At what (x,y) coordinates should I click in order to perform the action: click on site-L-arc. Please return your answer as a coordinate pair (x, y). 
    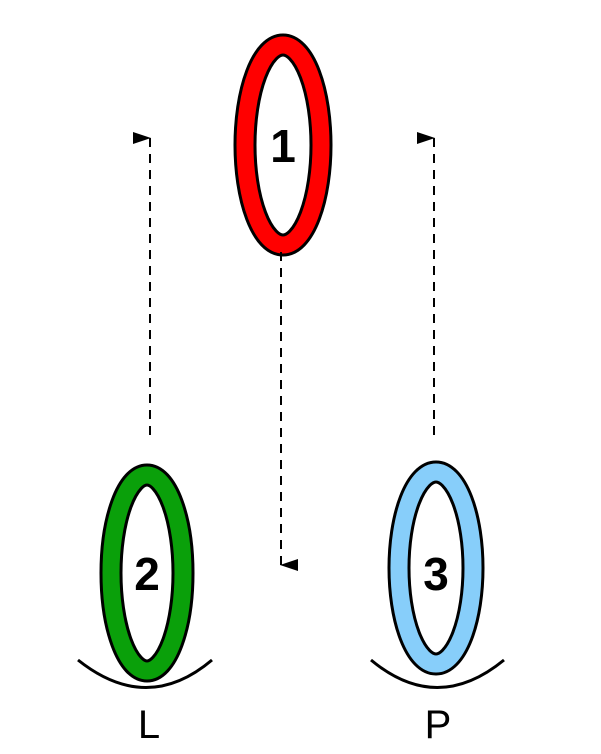
    Looking at the image, I should click on (145, 673).